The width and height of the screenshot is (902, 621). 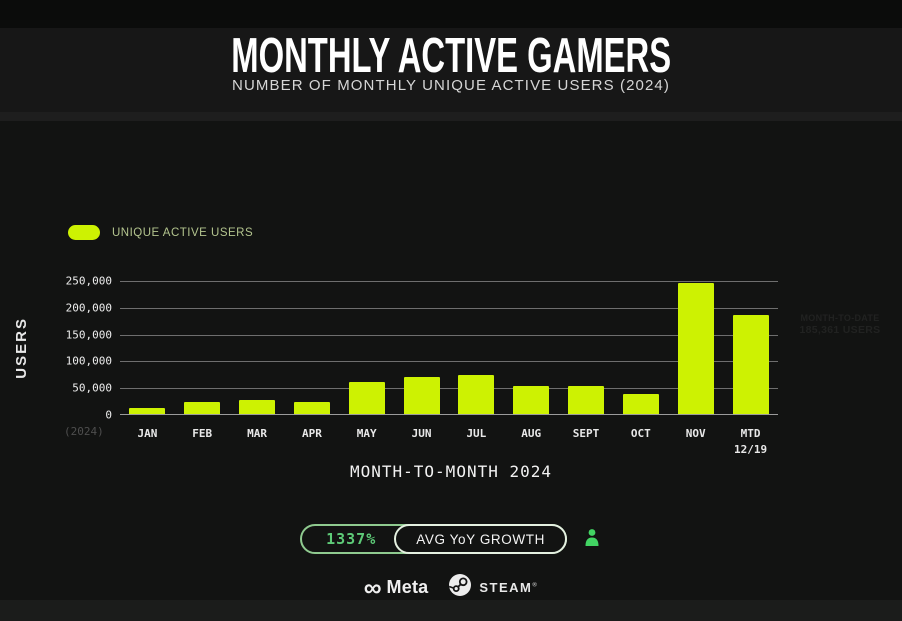 I want to click on steam-logo: STEAM®, so click(x=493, y=587).